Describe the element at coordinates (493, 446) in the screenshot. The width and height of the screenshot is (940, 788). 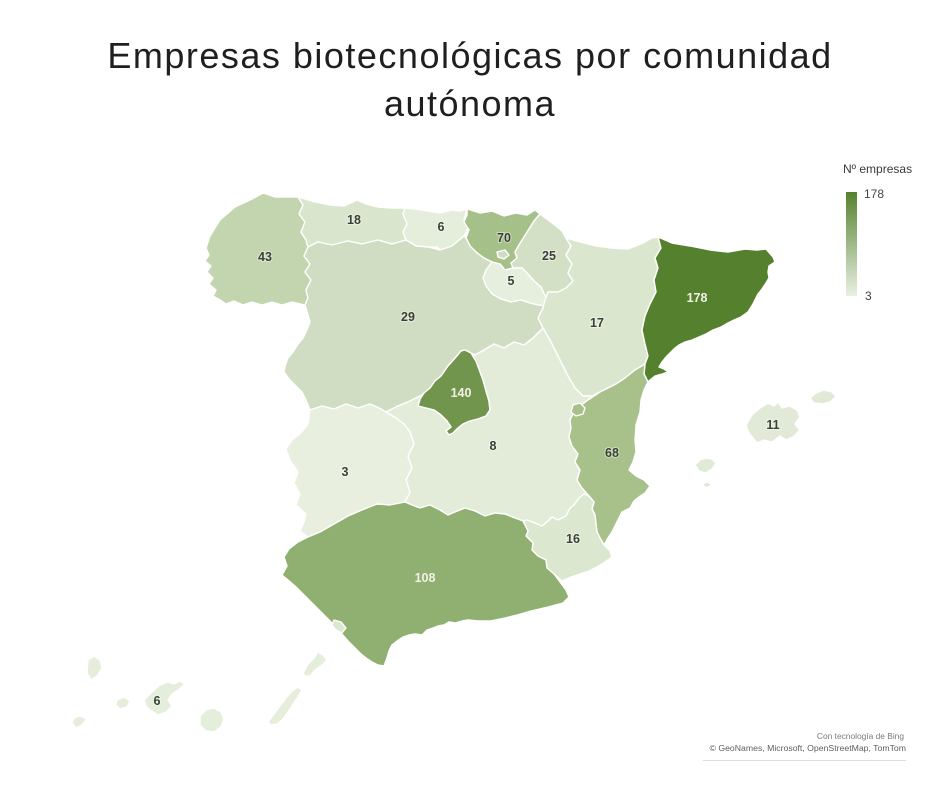
I see `svg-text: 8` at that location.